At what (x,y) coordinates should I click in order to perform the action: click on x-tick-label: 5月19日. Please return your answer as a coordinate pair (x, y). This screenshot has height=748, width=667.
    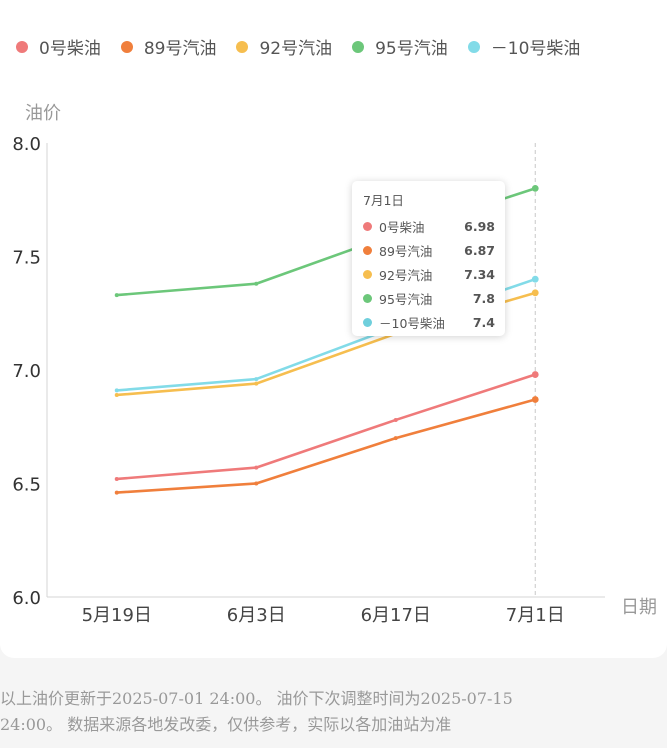
    Looking at the image, I should click on (117, 615).